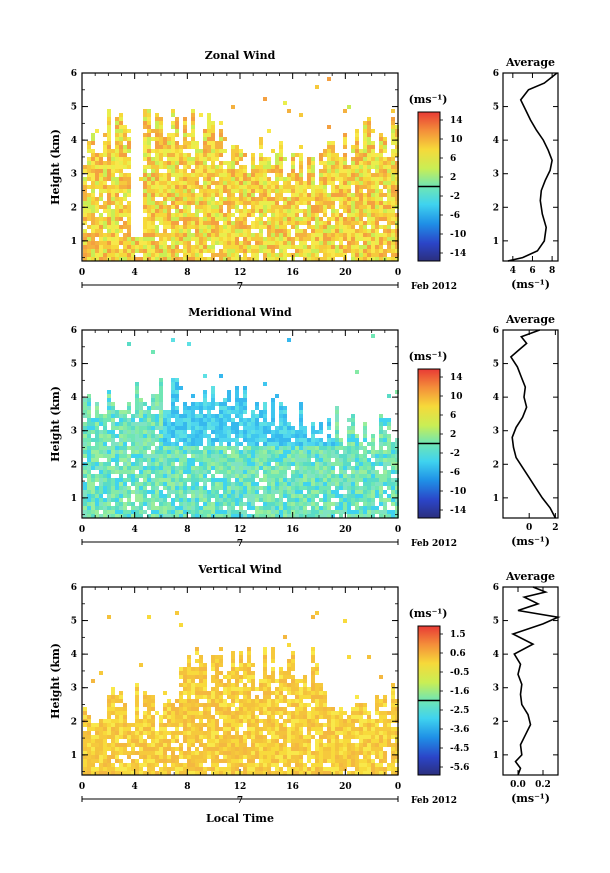 This screenshot has width=610, height=873. I want to click on average-x-tick-label: 0, so click(529, 528).